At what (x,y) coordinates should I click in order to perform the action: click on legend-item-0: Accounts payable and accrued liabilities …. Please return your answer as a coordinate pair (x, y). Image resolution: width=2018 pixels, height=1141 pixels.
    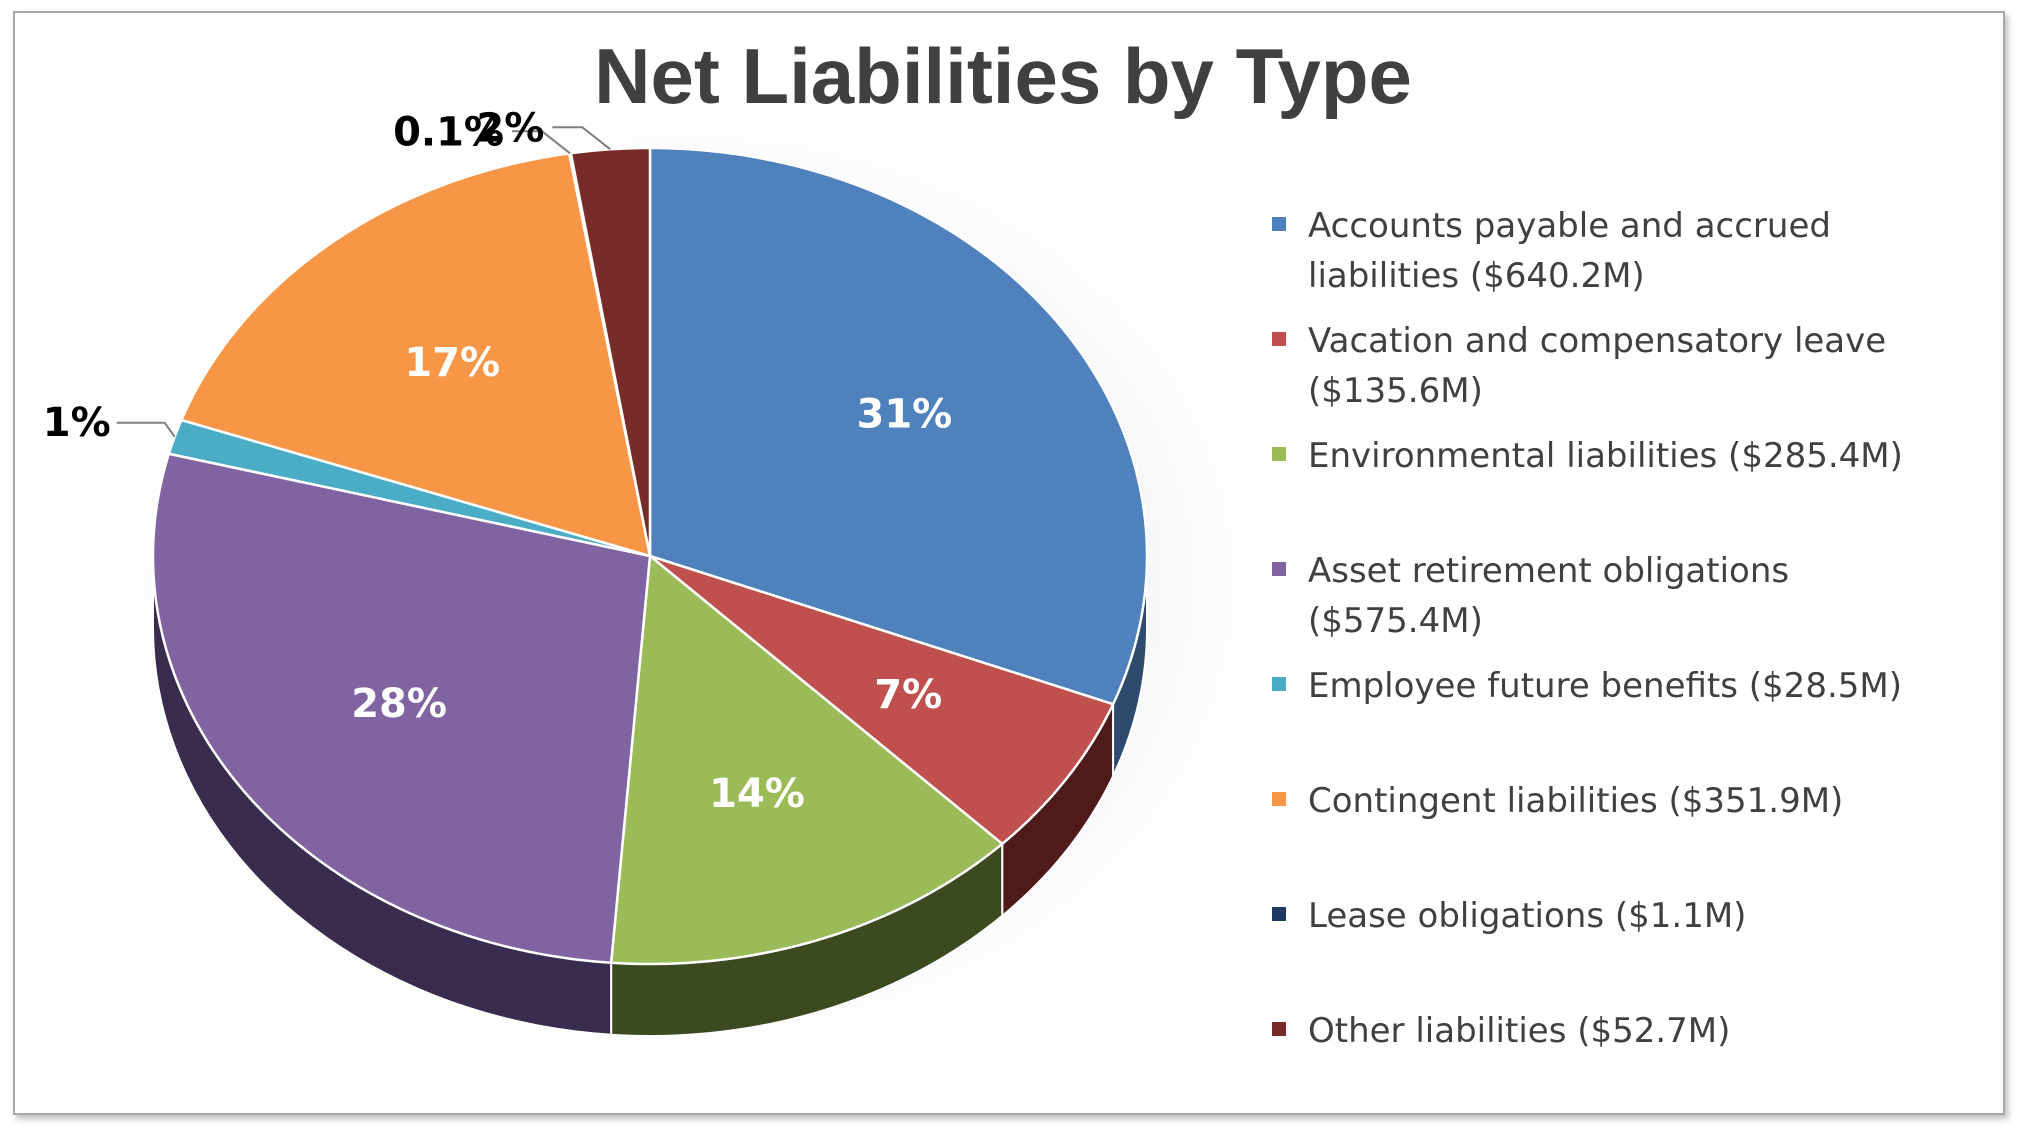
    Looking at the image, I should click on (1548, 251).